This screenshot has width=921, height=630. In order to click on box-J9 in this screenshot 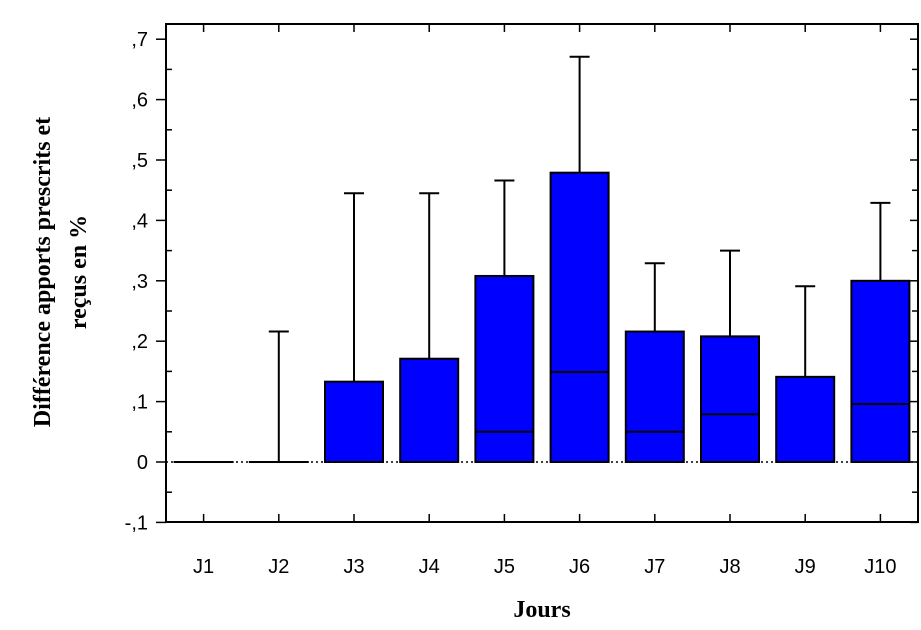, I will do `click(805, 374)`.